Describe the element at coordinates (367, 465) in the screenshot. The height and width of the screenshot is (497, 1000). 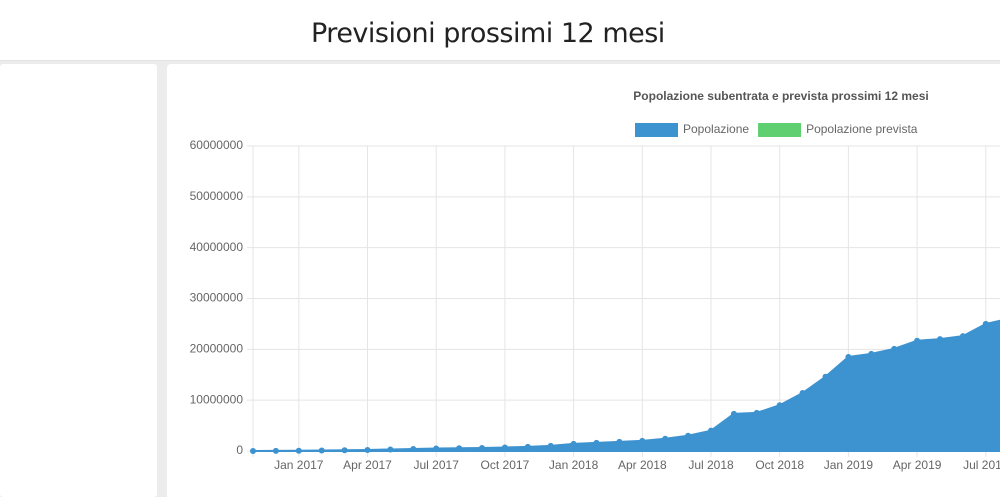
I see `x-tick-label: Apr 2017` at that location.